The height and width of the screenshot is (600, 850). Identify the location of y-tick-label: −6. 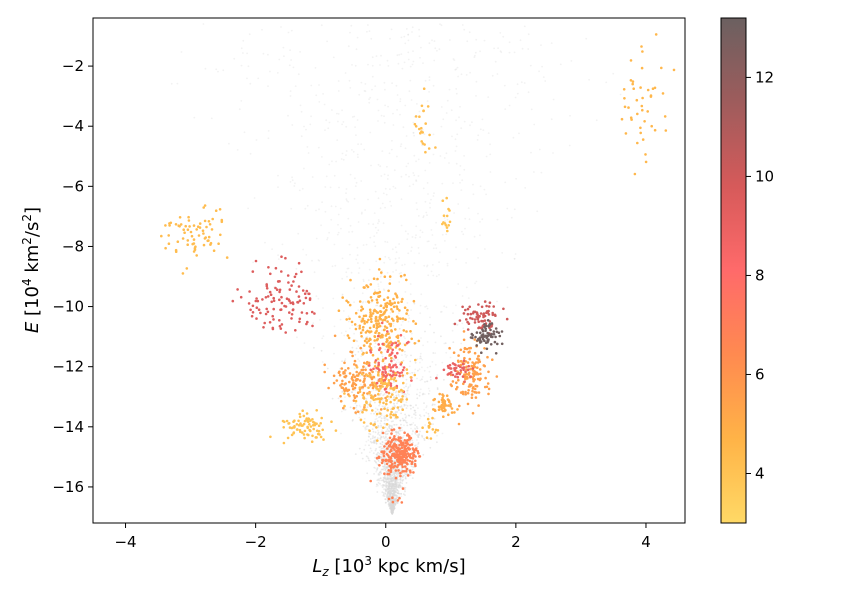
(73, 186).